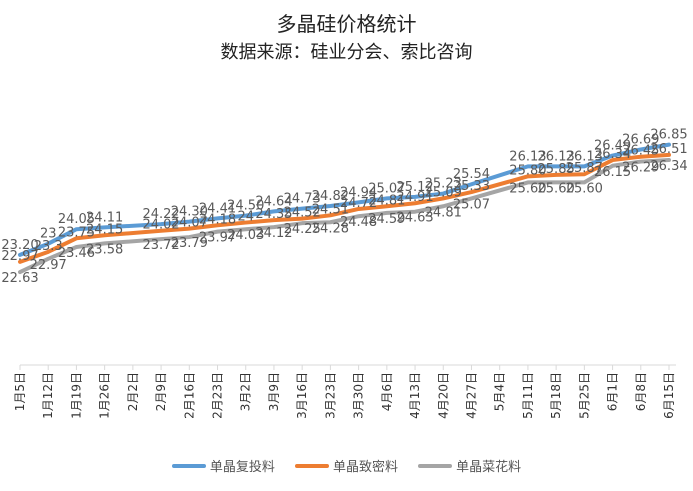  What do you see at coordinates (612, 172) in the screenshot?
I see `data-label: 26.15` at bounding box center [612, 172].